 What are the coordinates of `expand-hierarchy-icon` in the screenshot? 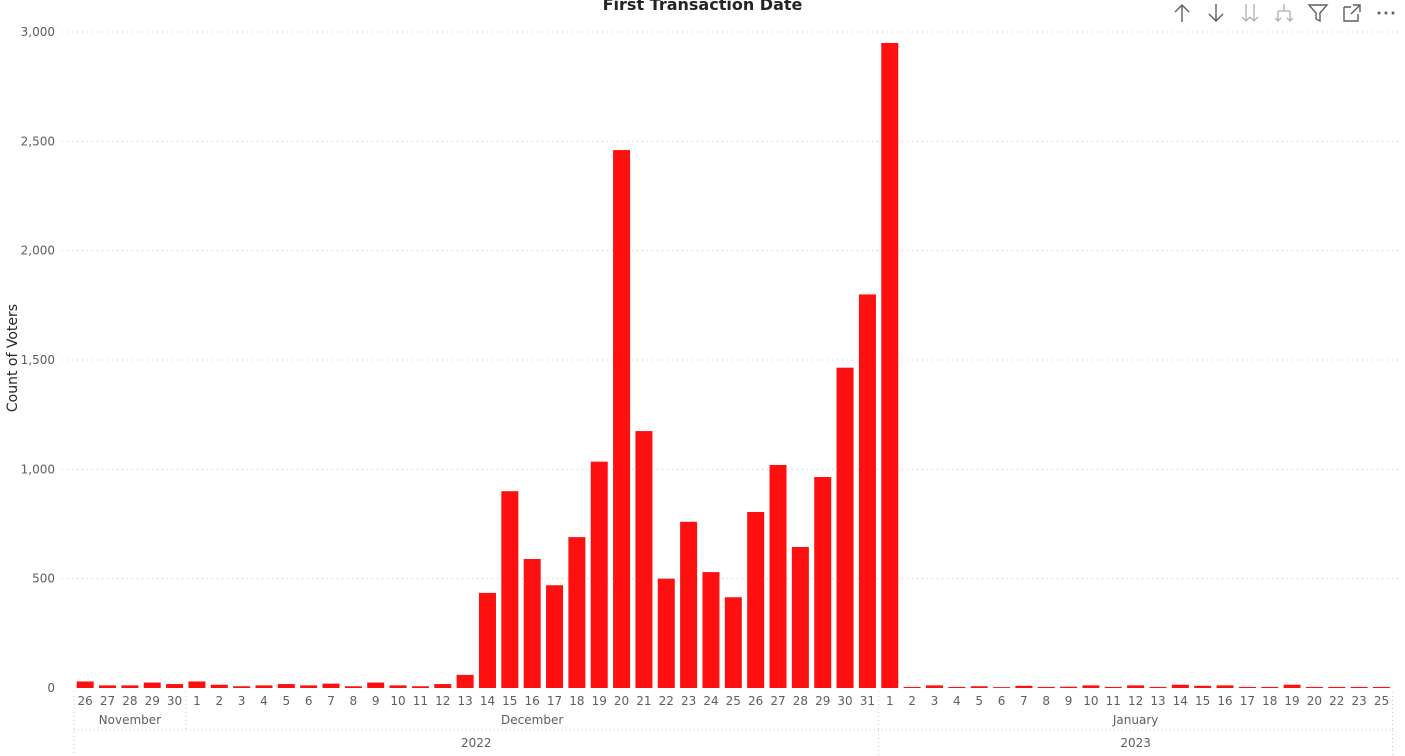 It's located at (1284, 13).